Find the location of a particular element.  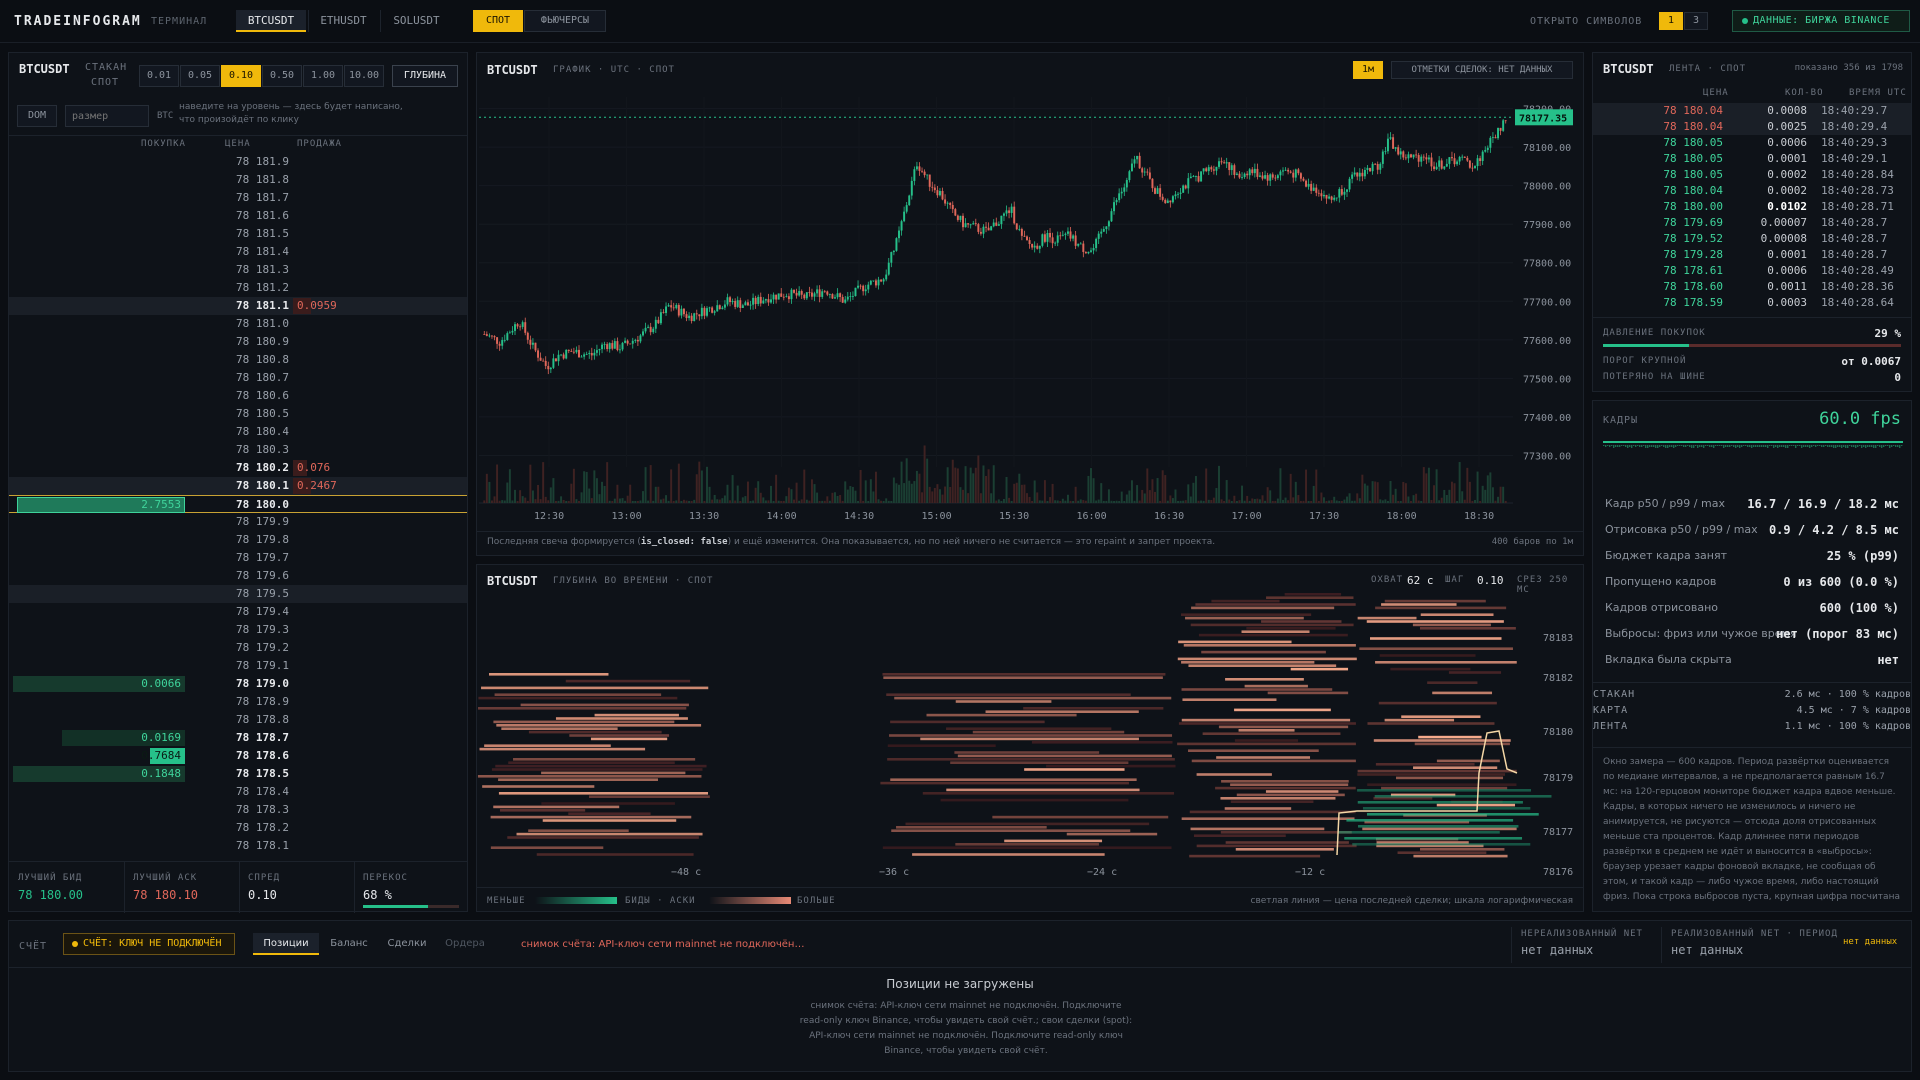

price-step-1.00: 1.00 is located at coordinates (323, 76).